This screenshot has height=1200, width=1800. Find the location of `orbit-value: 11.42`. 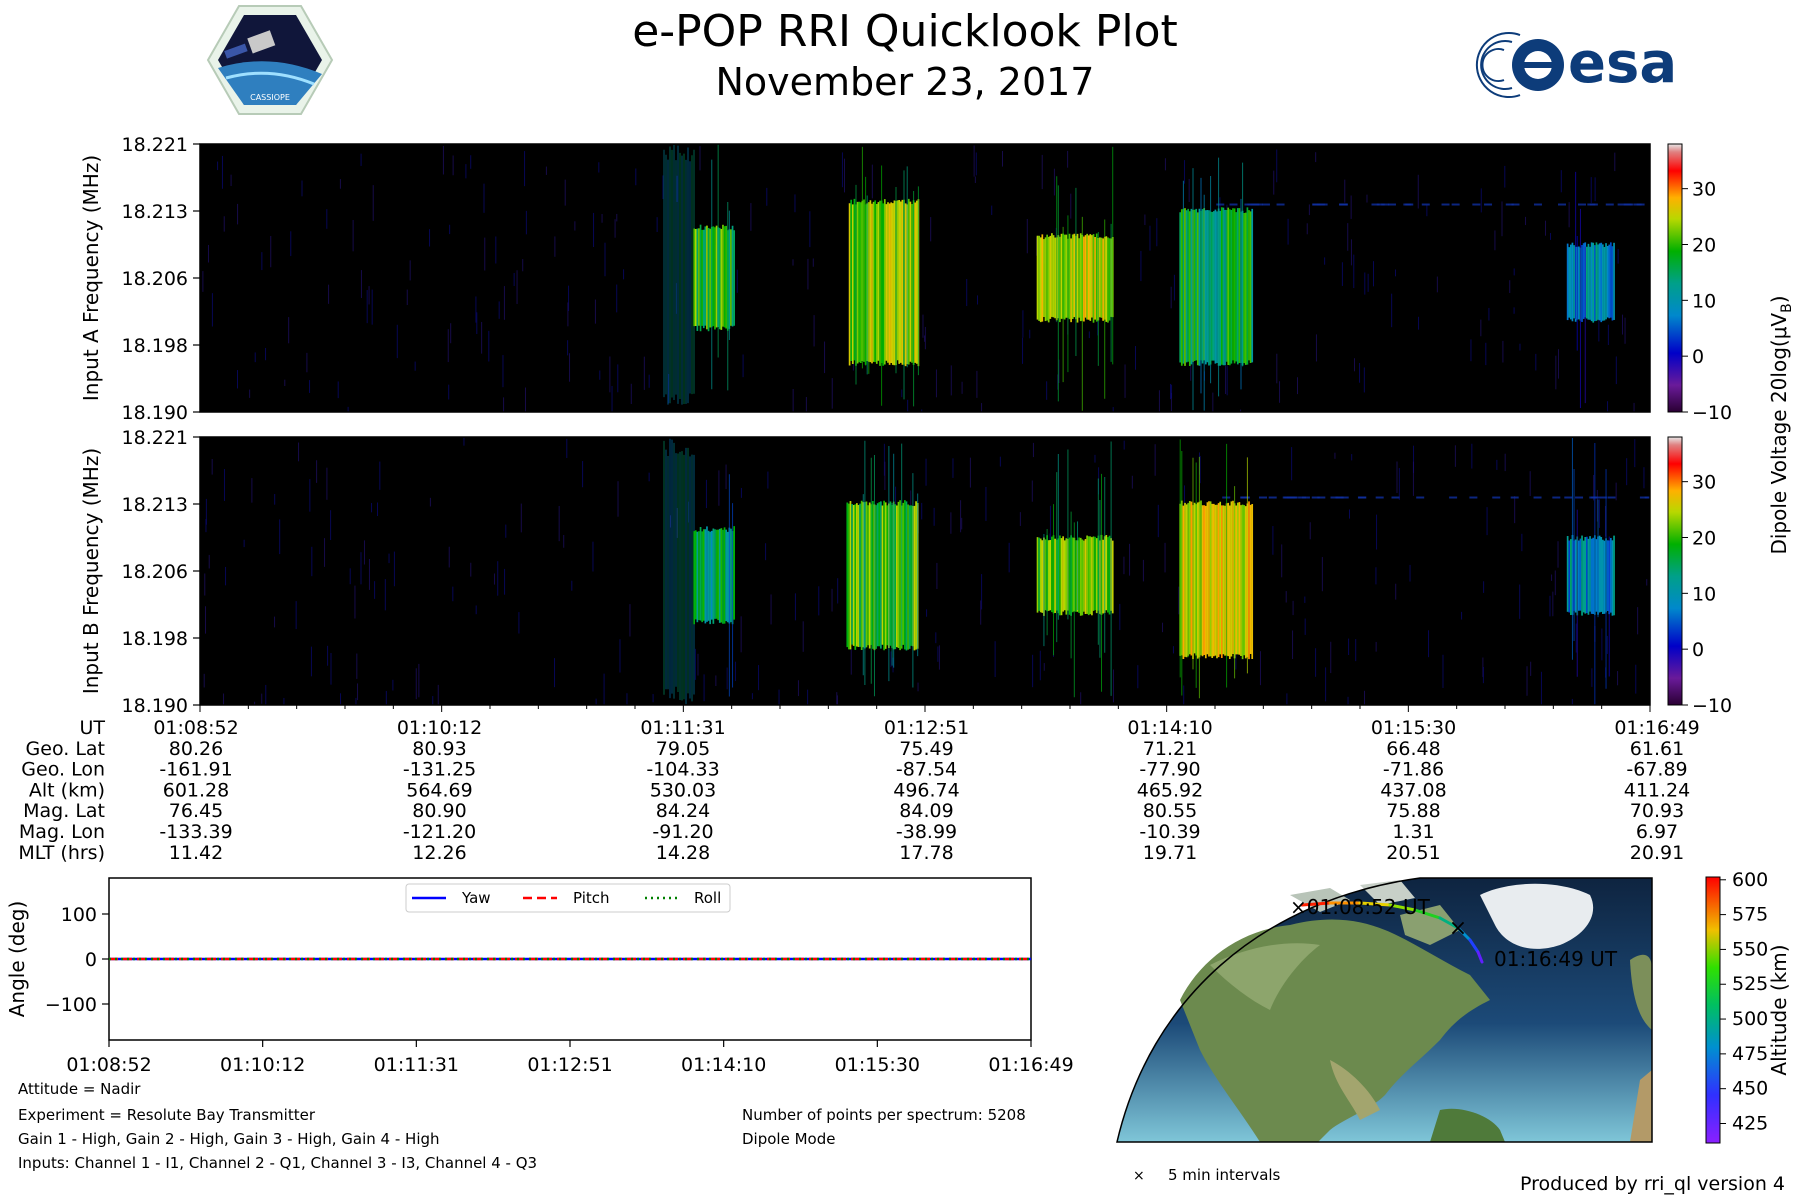

orbit-value: 11.42 is located at coordinates (196, 853).